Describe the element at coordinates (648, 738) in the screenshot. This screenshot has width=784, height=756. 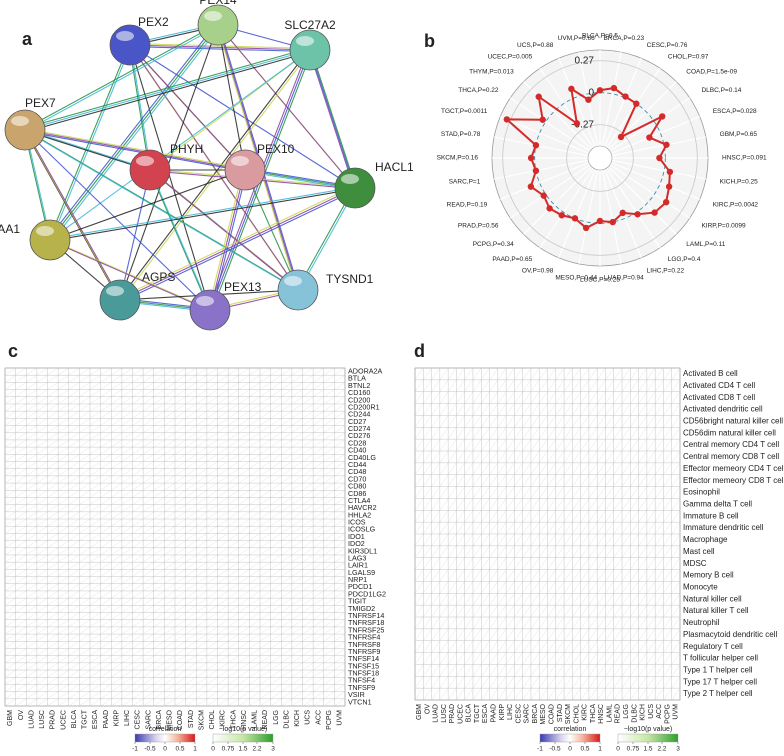
I see `legend-colorbar` at that location.